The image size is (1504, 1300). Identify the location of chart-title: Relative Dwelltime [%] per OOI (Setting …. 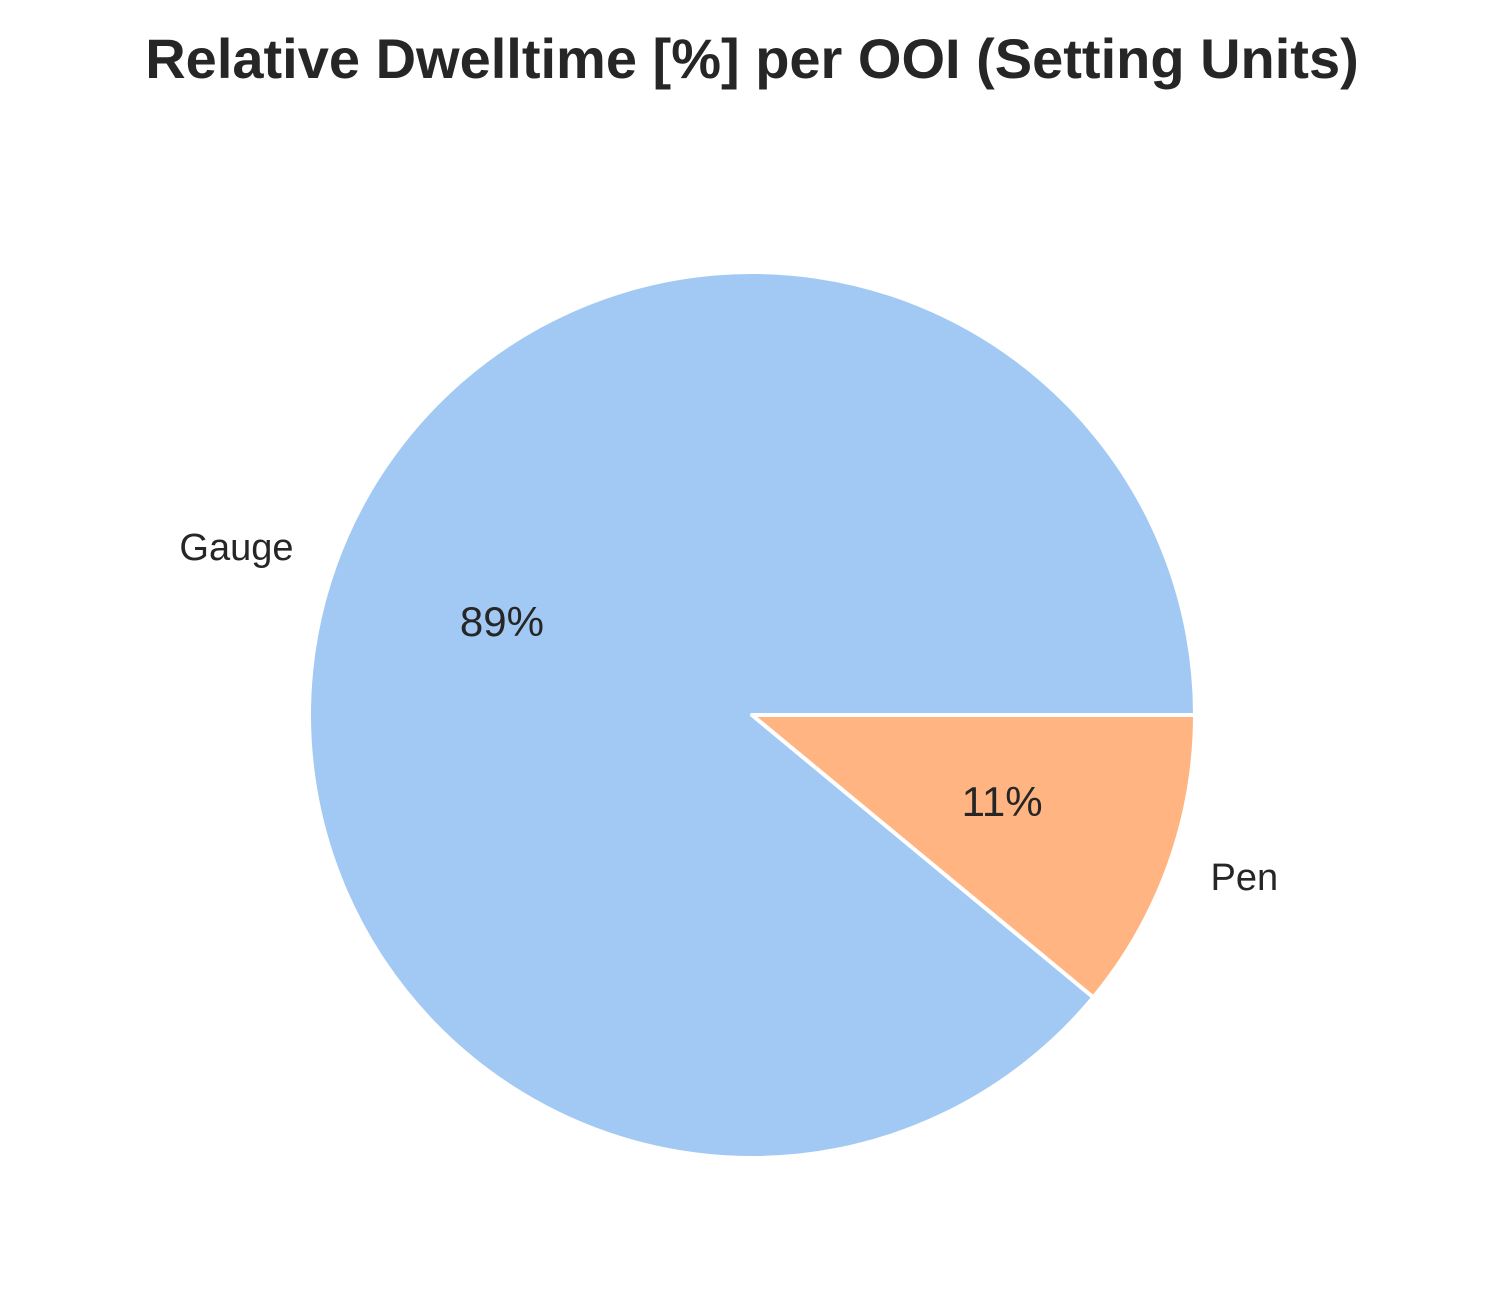
(752, 58).